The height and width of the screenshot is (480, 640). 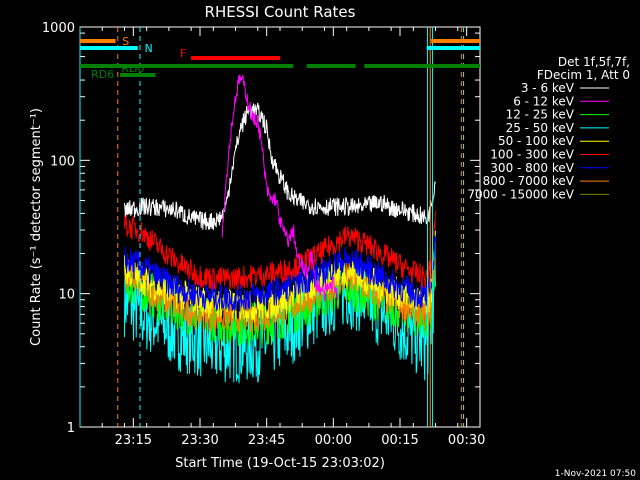 What do you see at coordinates (199, 440) in the screenshot?
I see `x-tick-label: 23:30` at bounding box center [199, 440].